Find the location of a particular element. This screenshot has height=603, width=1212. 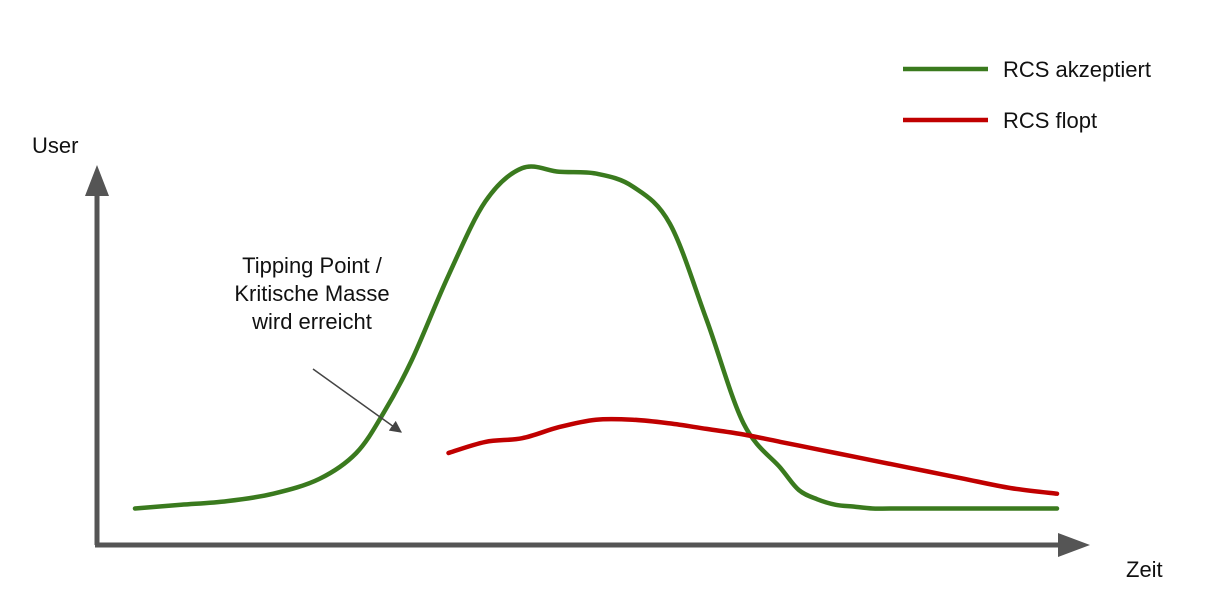

annotation-line-1: Tipping Point / is located at coordinates (312, 265).